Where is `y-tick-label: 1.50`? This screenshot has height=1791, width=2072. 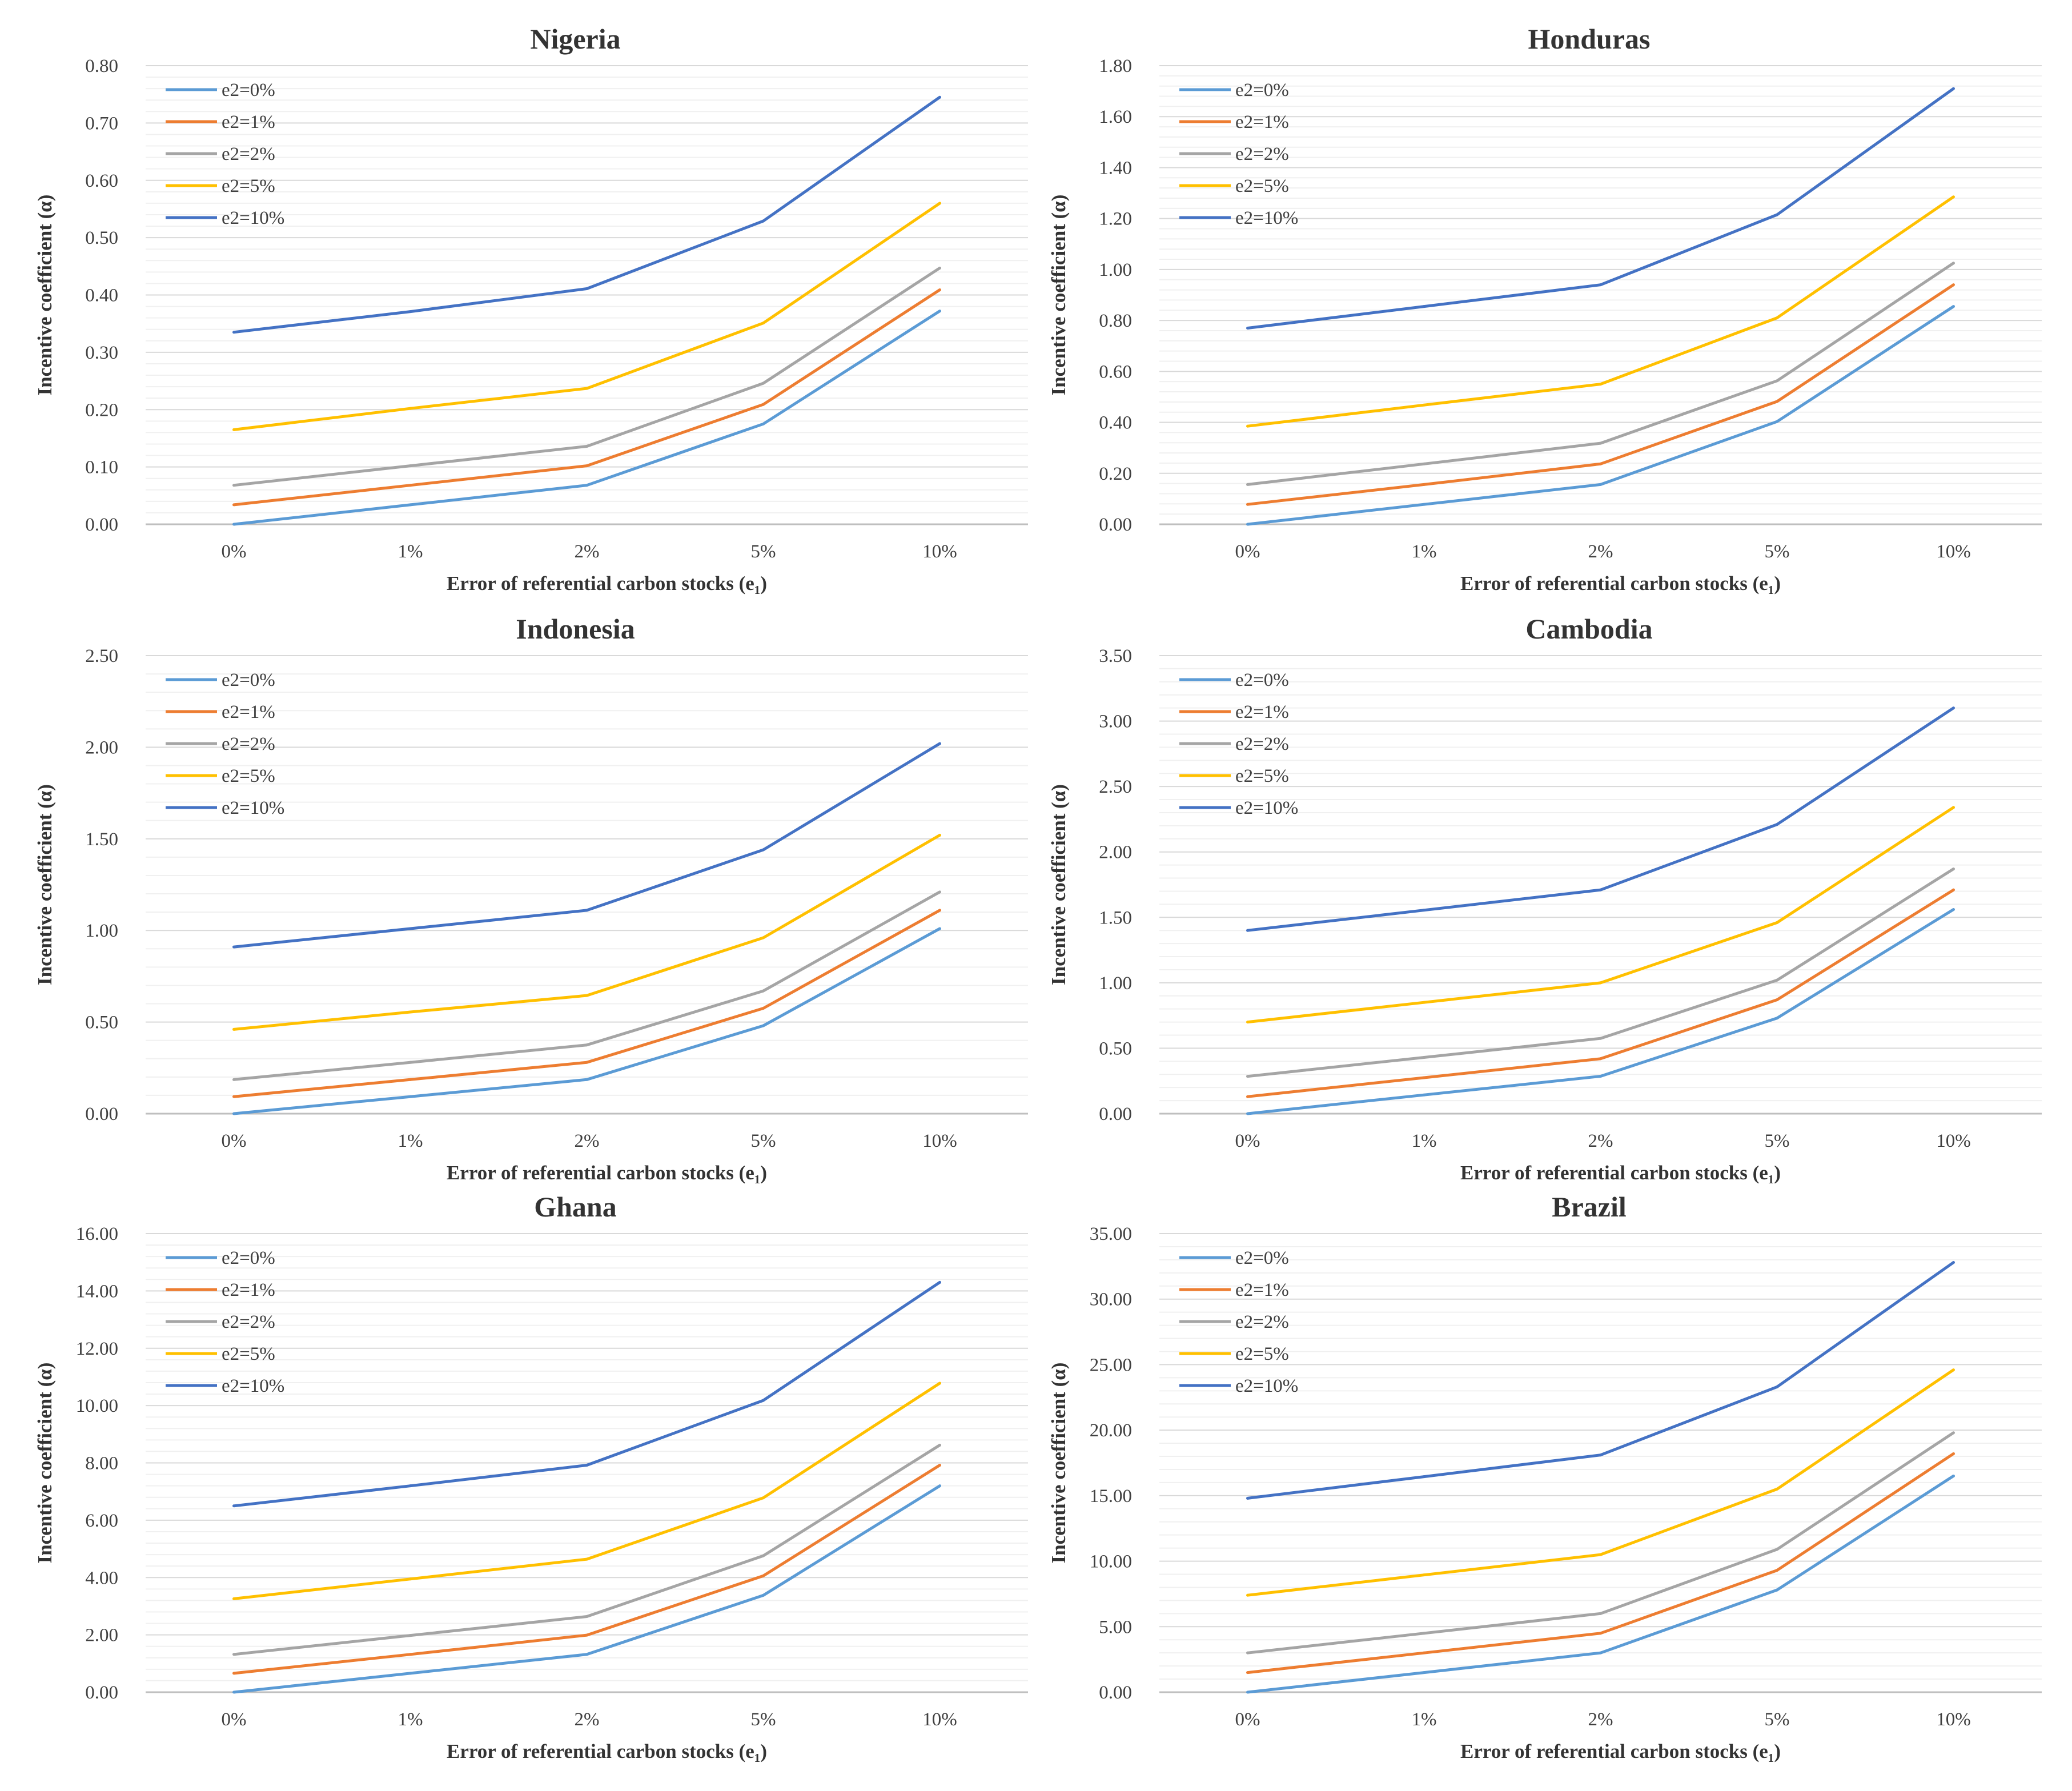 y-tick-label: 1.50 is located at coordinates (101, 840).